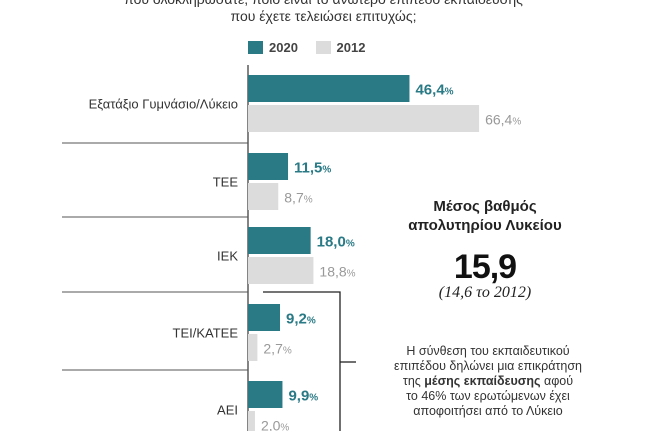 The width and height of the screenshot is (647, 431). I want to click on legend-item-2012: 2012, so click(340, 47).